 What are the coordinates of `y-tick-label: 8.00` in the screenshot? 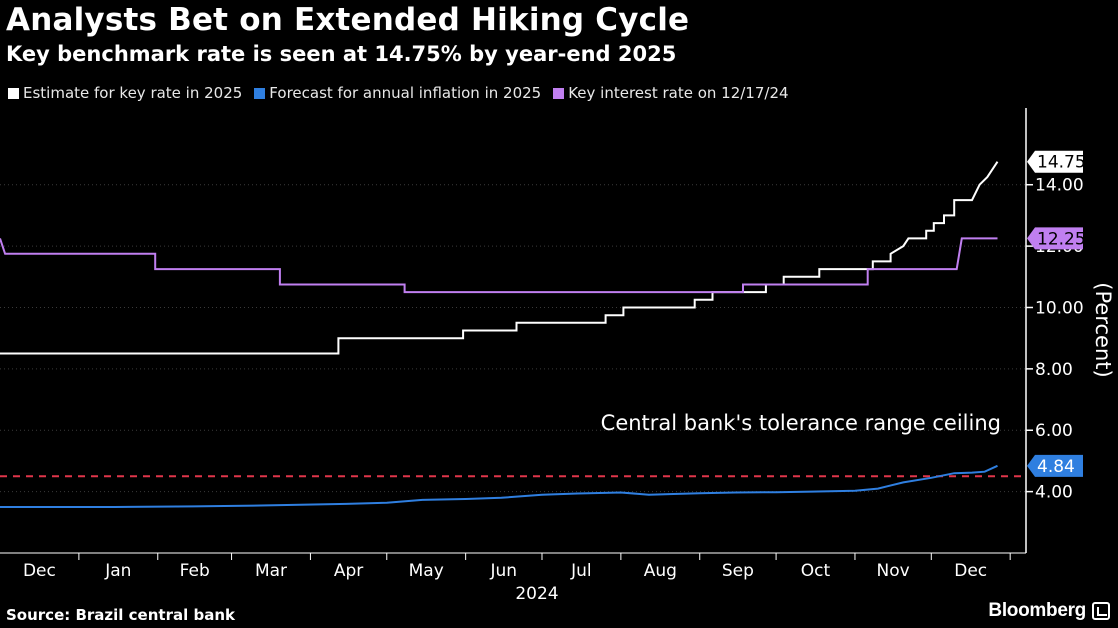 It's located at (1054, 370).